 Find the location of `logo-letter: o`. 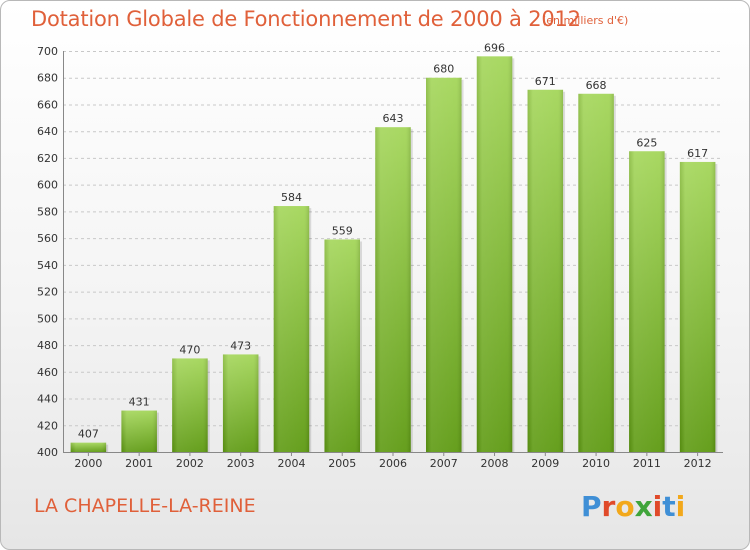

logo-letter: o is located at coordinates (625, 506).